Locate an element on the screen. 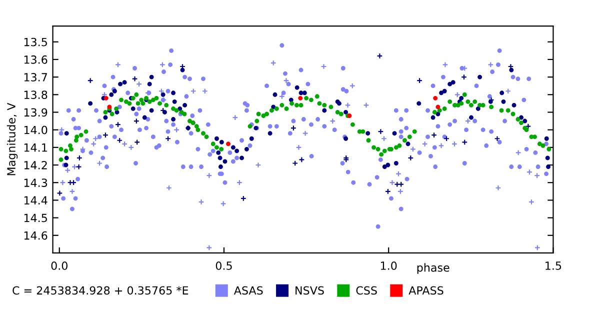 The image size is (600, 310). x-tick-label: 0.0 is located at coordinates (59, 265).